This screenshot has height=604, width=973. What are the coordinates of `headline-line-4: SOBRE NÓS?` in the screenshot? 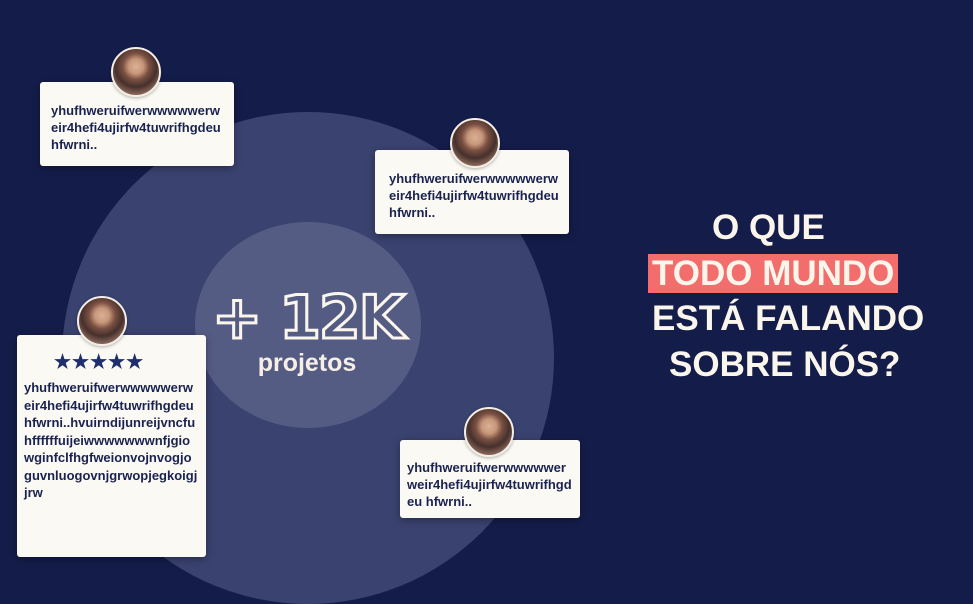 It's located at (785, 364).